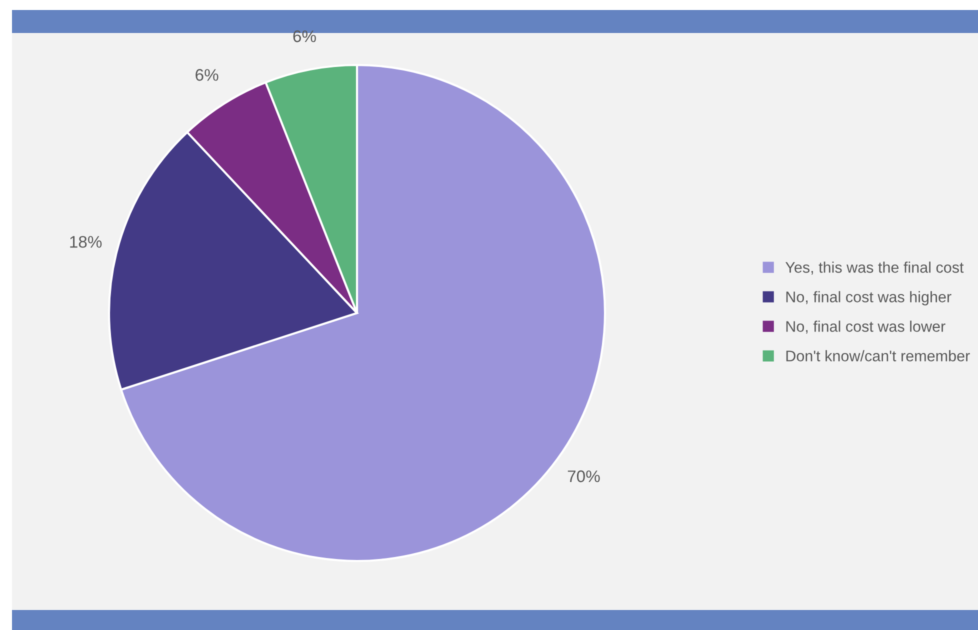 This screenshot has height=630, width=978. Describe the element at coordinates (584, 476) in the screenshot. I see `data-label: 70%` at that location.